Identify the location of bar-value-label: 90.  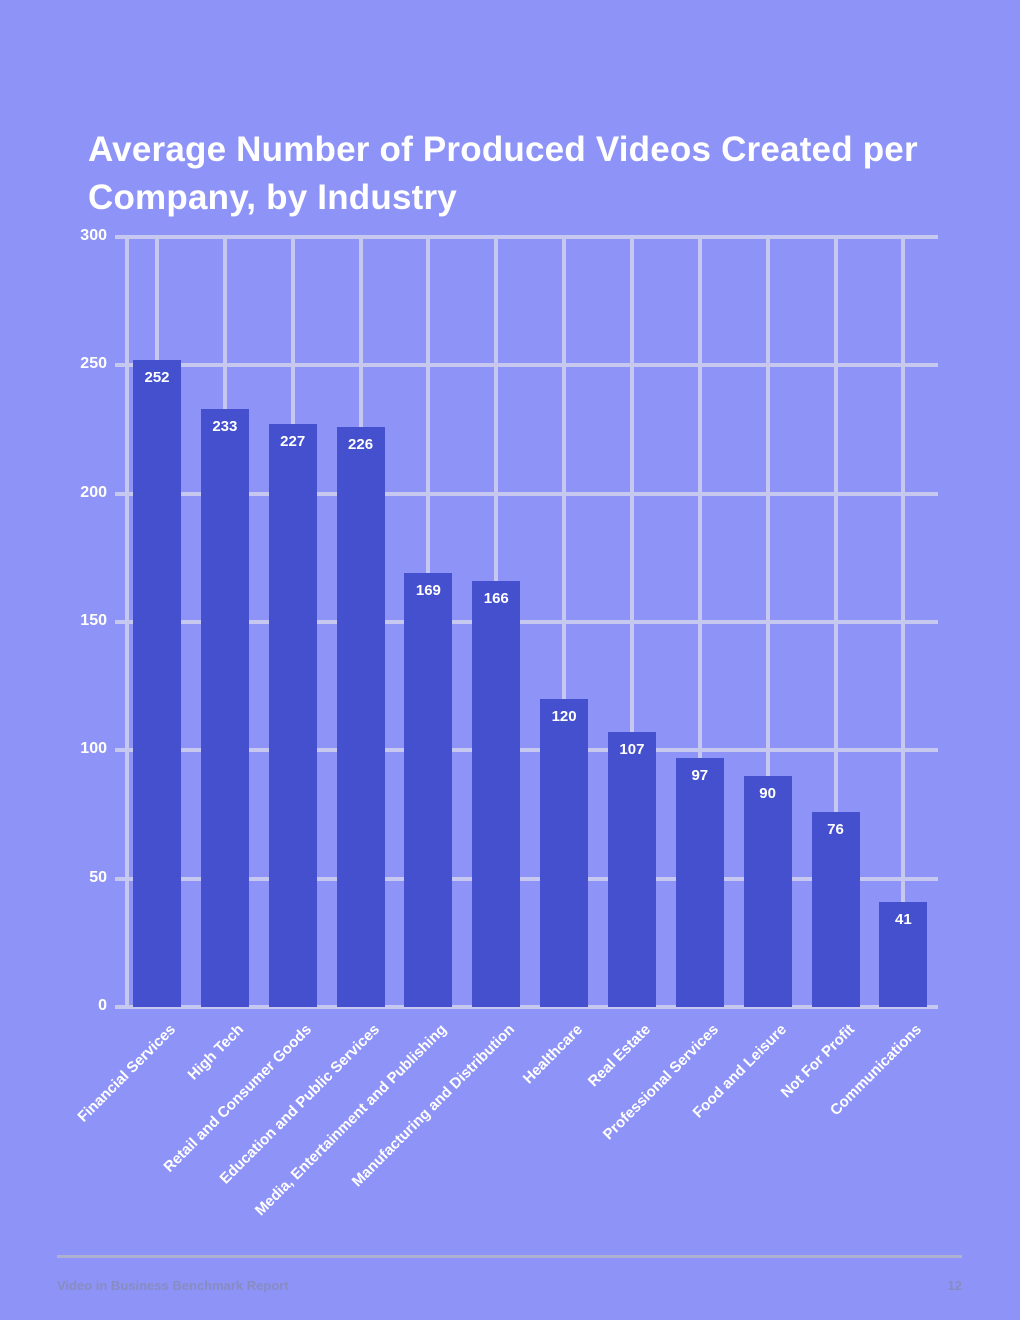
(767, 793).